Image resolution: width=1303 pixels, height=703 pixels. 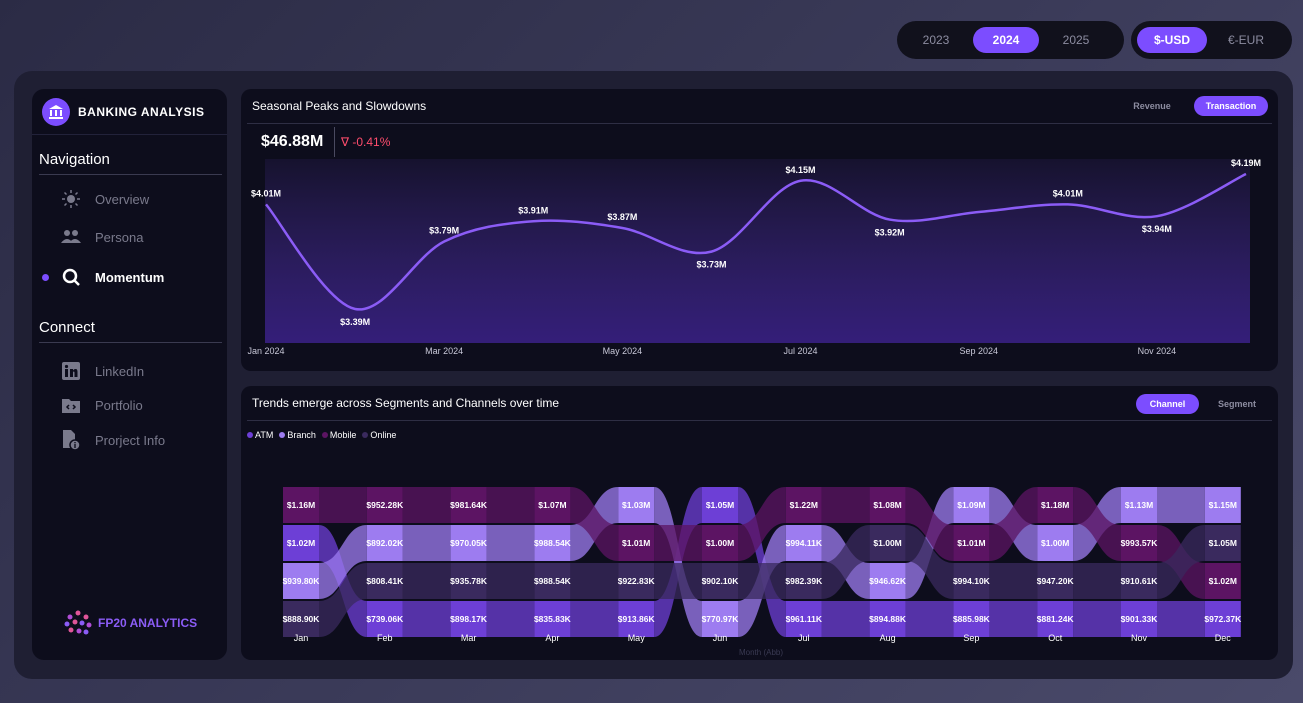 What do you see at coordinates (552, 638) in the screenshot?
I see `x-tick-label: Apr` at bounding box center [552, 638].